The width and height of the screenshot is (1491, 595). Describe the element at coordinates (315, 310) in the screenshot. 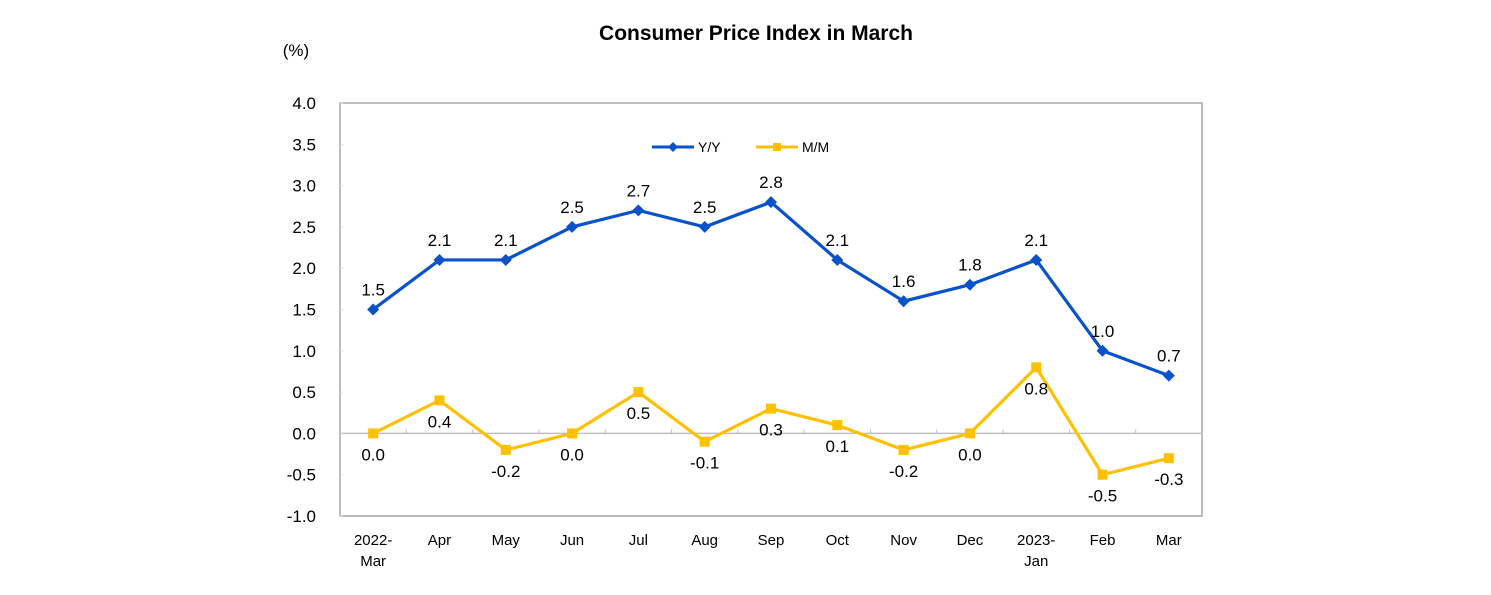

I see `y-axis: 4.0 3.5 3.0 2.5 2.0 1.5 1.0 0.5 0.0 -0.5 -1.0` at that location.